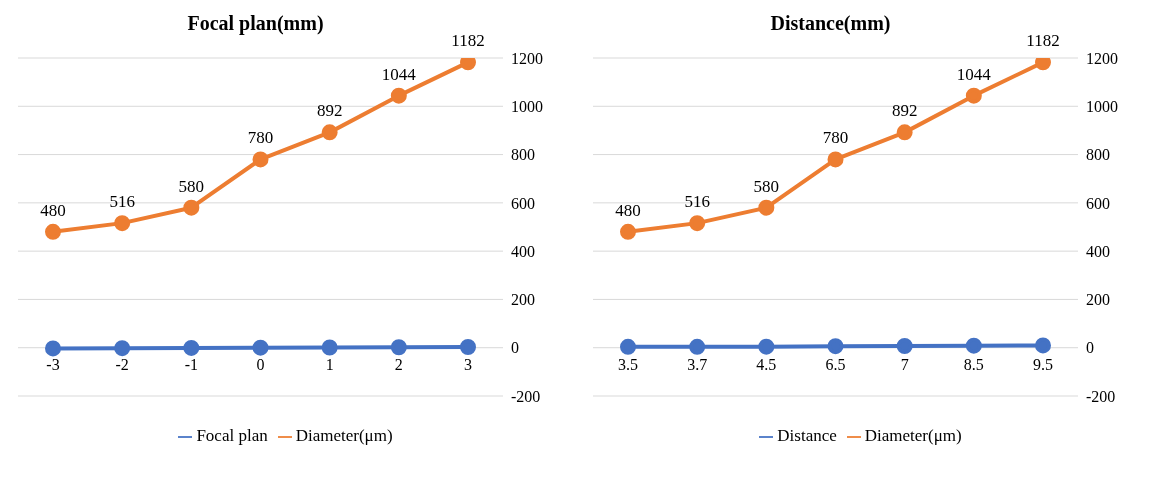 This screenshot has width=1149, height=484. What do you see at coordinates (255, 23) in the screenshot?
I see `chart-title: Focal plan(mm)` at bounding box center [255, 23].